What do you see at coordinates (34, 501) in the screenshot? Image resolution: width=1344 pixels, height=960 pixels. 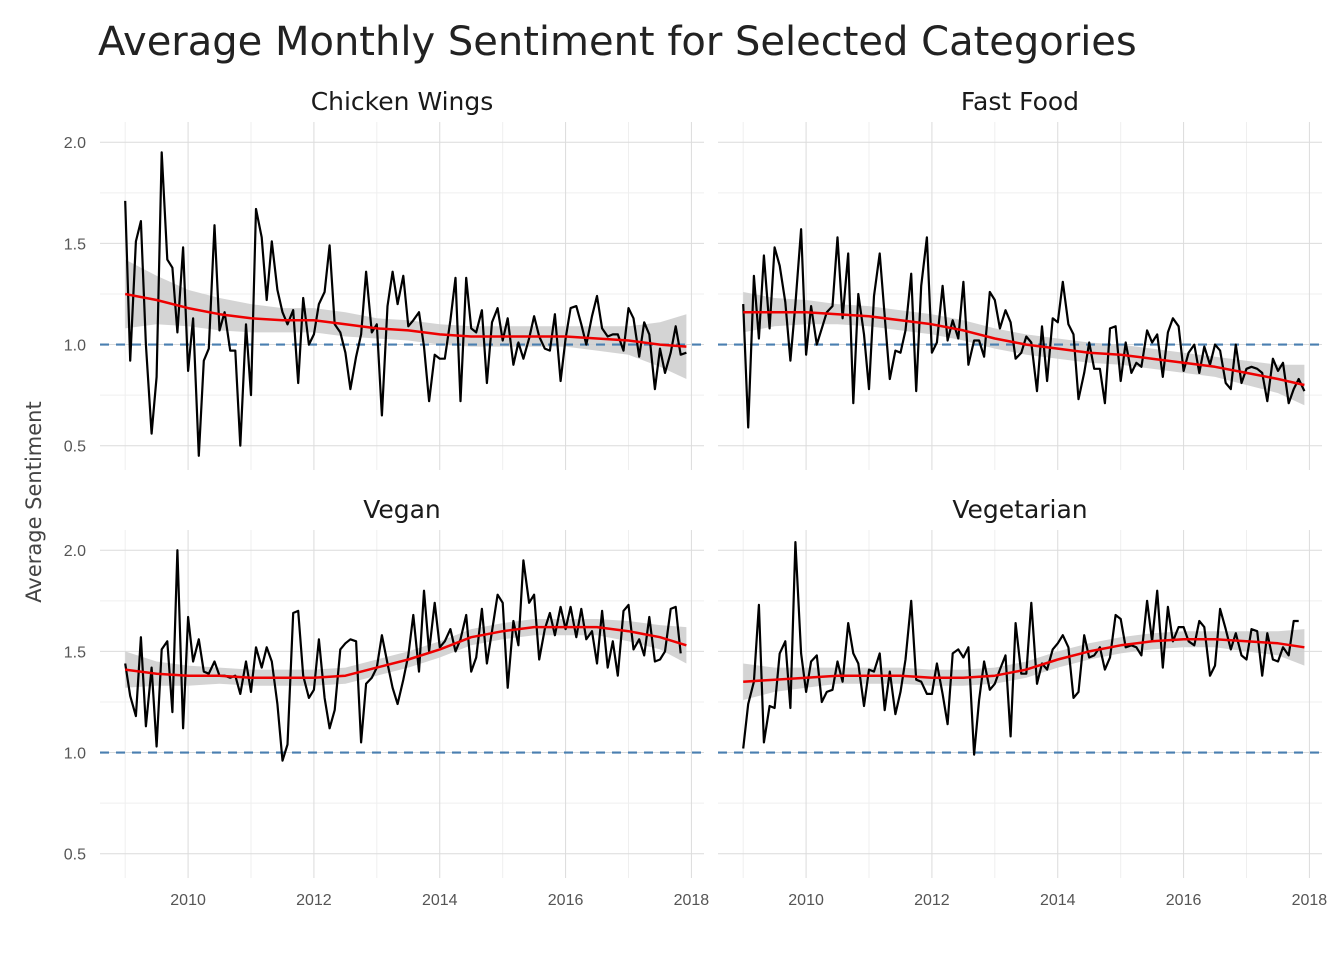 I see `y-axis-label: Average Sentiment` at bounding box center [34, 501].